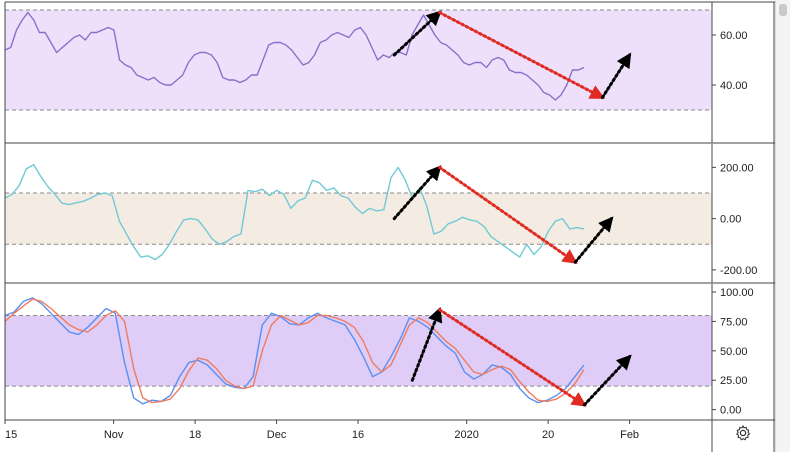 Image resolution: width=790 pixels, height=452 pixels. Describe the element at coordinates (11, 435) in the screenshot. I see `x-tick-label: 15` at that location.